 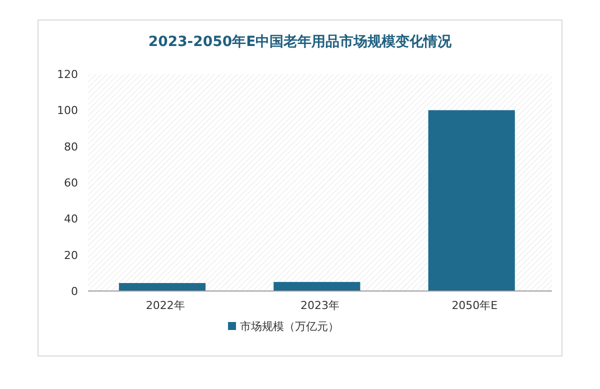 What do you see at coordinates (71, 219) in the screenshot?
I see `y-tick-label: 40` at bounding box center [71, 219].